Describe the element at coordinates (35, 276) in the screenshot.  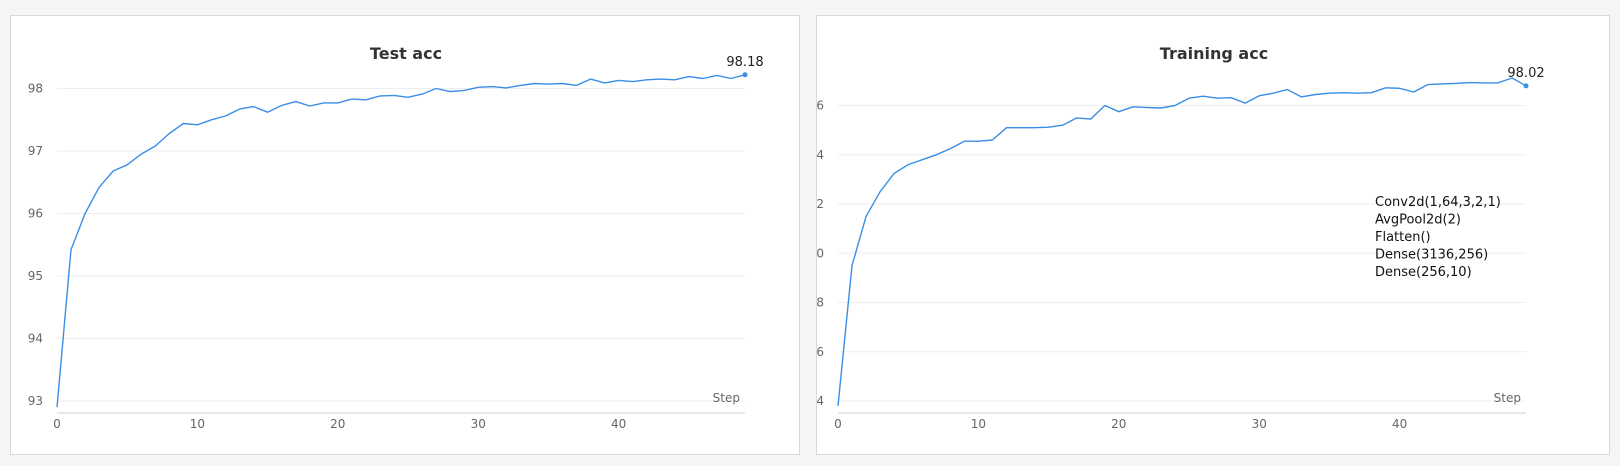
I see `y-tick-label: 95` at that location.